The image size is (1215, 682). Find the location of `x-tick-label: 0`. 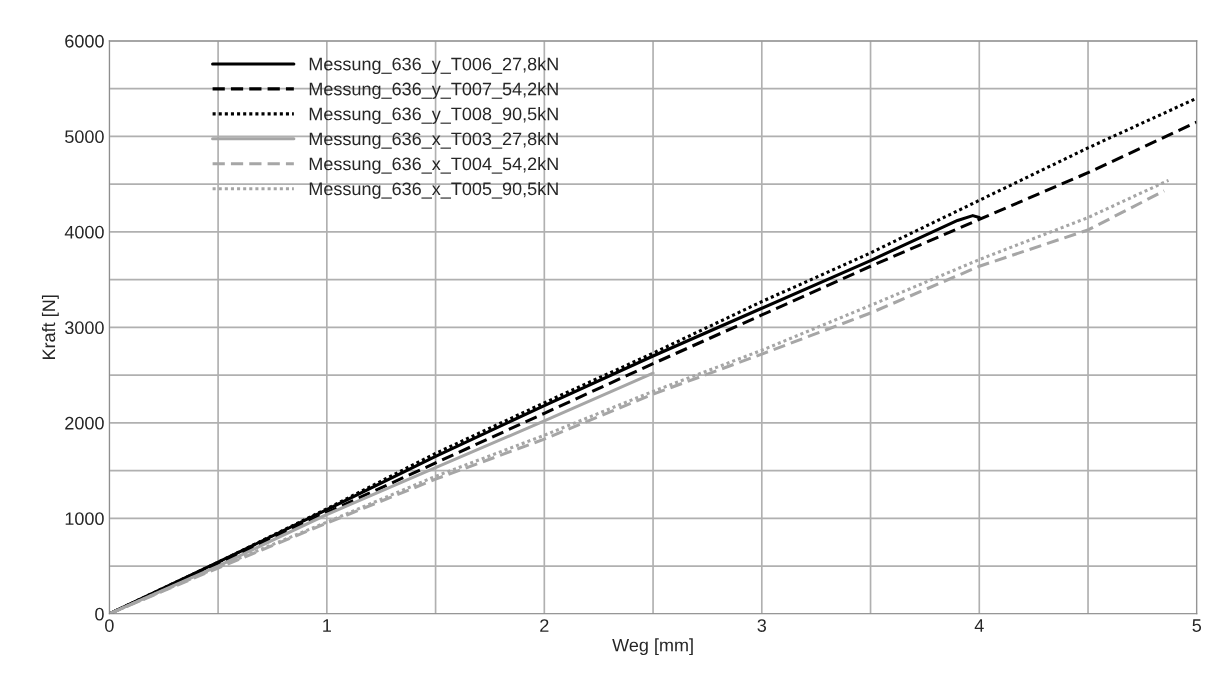

x-tick-label: 0 is located at coordinates (109, 625).